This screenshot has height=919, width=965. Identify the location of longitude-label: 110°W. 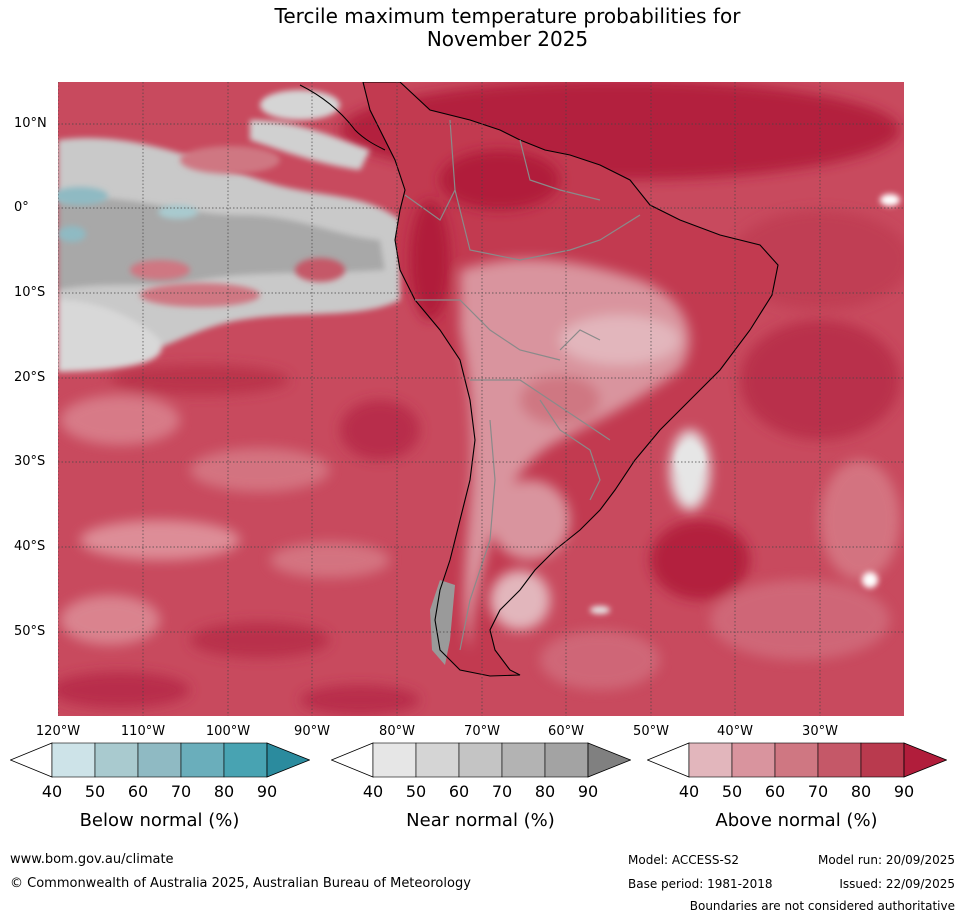
(143, 731).